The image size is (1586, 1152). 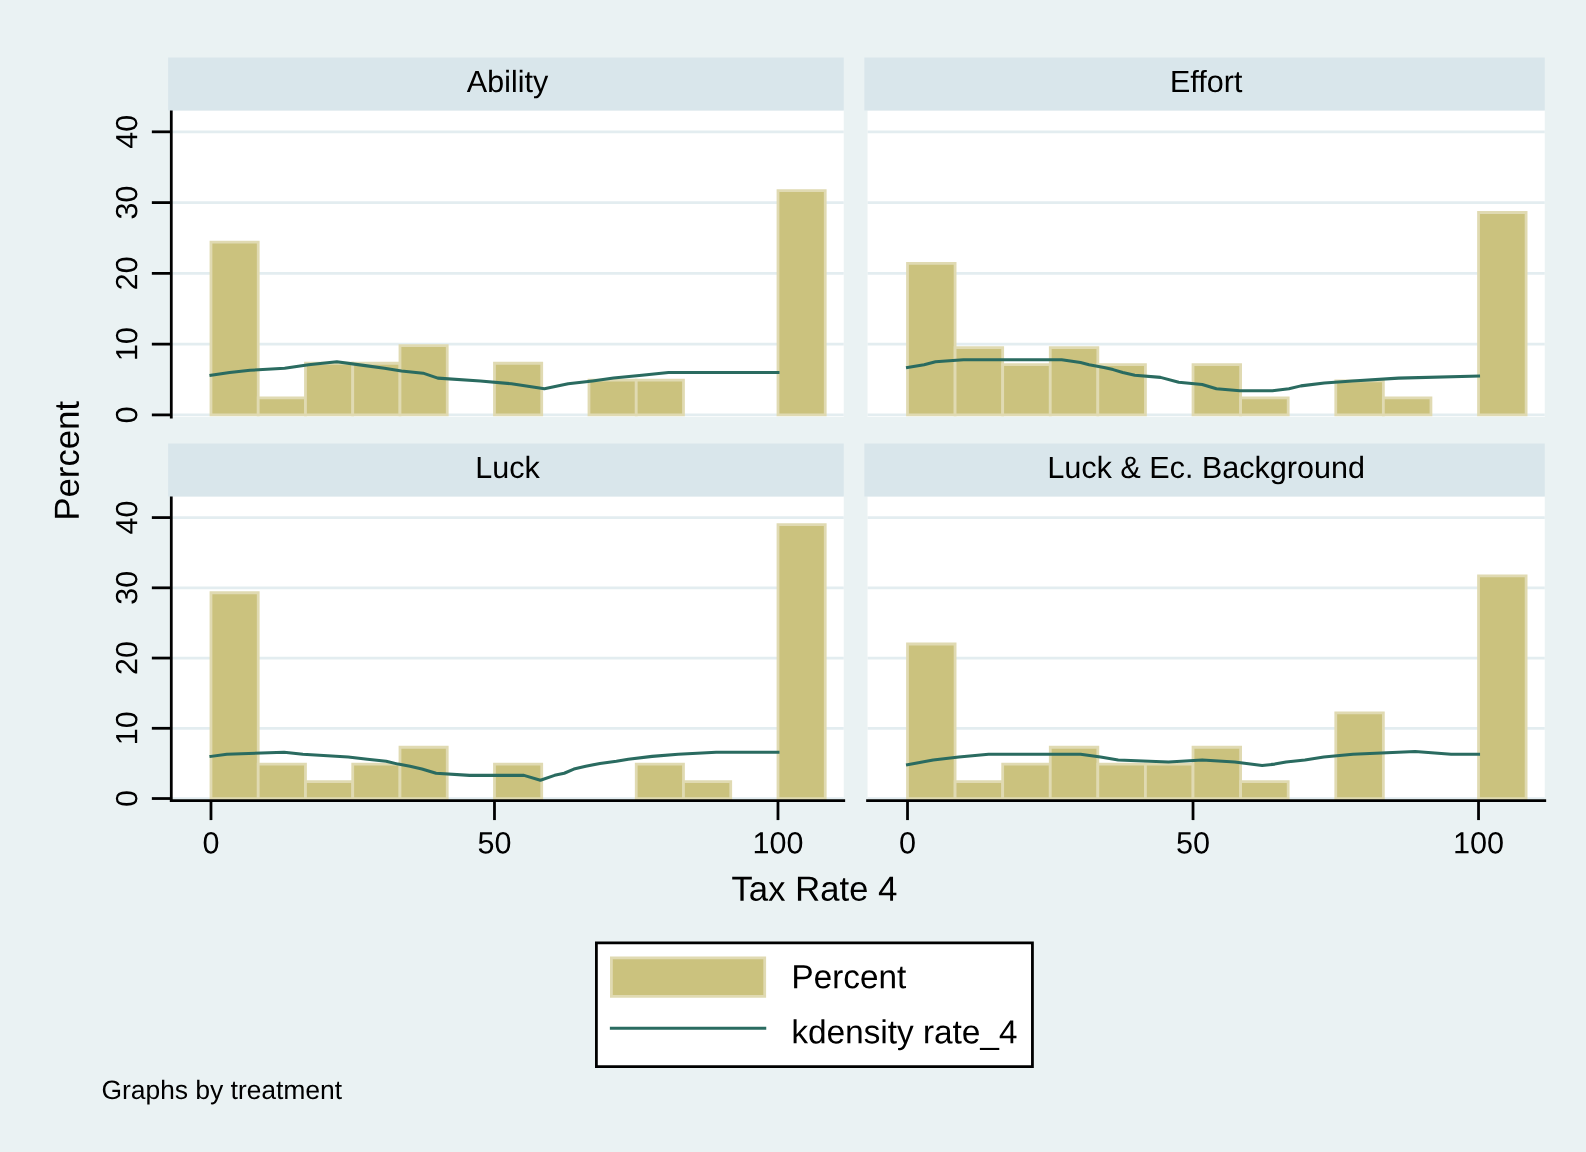 I want to click on chart-title: Luck, so click(x=508, y=467).